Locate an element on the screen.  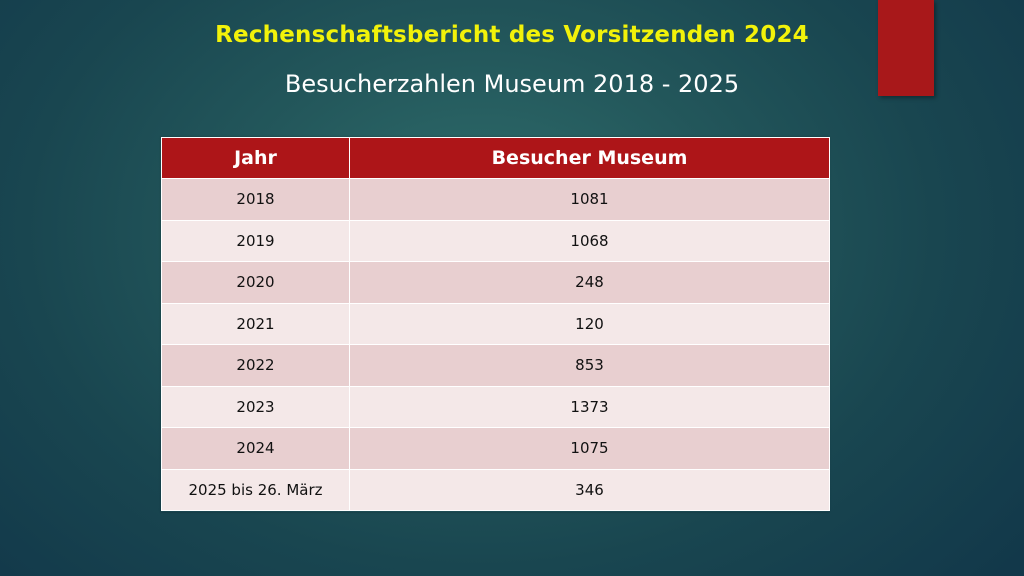
table-row: 2019 1068 is located at coordinates (495, 240).